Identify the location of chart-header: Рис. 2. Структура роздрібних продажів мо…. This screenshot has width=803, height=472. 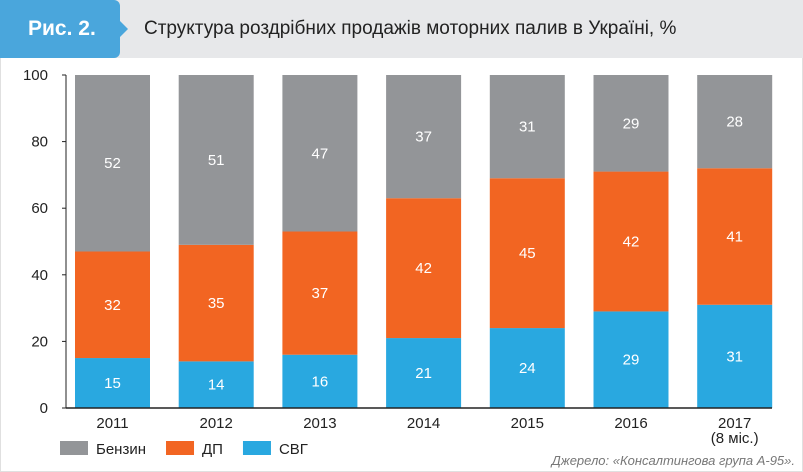
(401, 29).